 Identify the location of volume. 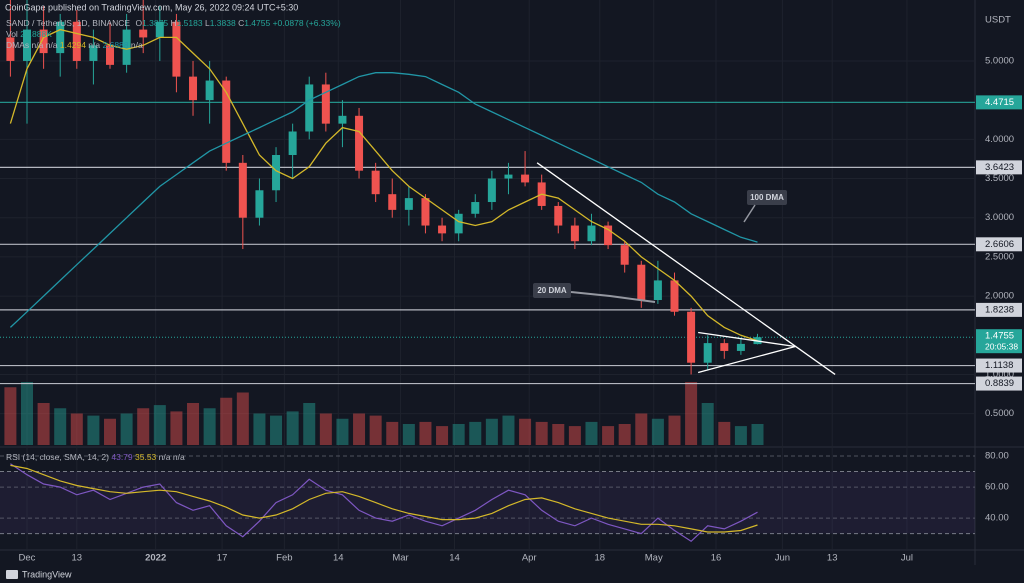
(384, 413).